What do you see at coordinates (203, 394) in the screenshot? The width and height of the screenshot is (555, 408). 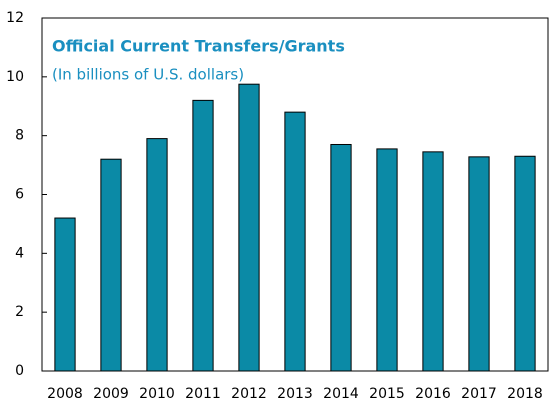 I see `x-tick-label: 2011` at bounding box center [203, 394].